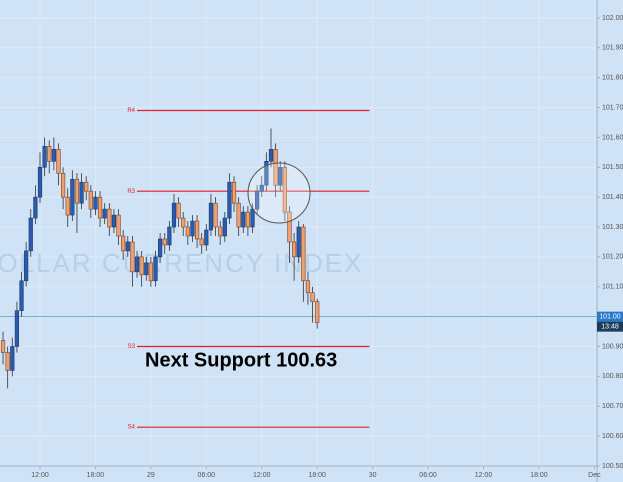 The height and width of the screenshot is (482, 623). Describe the element at coordinates (132, 428) in the screenshot. I see `level-label: S4` at that location.